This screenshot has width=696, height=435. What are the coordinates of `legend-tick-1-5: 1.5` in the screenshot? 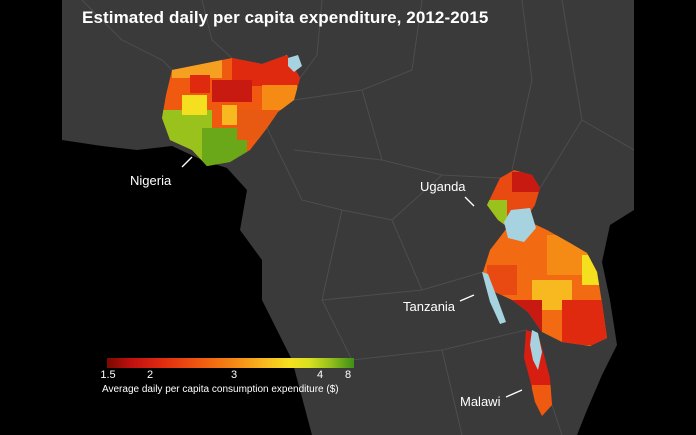 It's located at (108, 375).